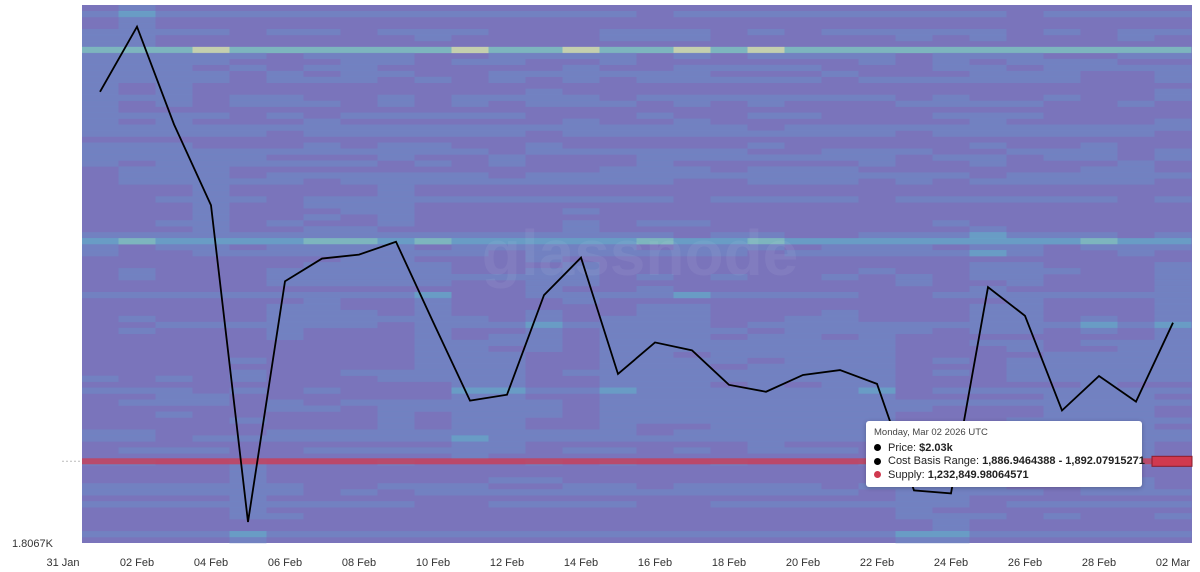 The image size is (1200, 572). I want to click on x-tick-label: 16 Feb, so click(655, 563).